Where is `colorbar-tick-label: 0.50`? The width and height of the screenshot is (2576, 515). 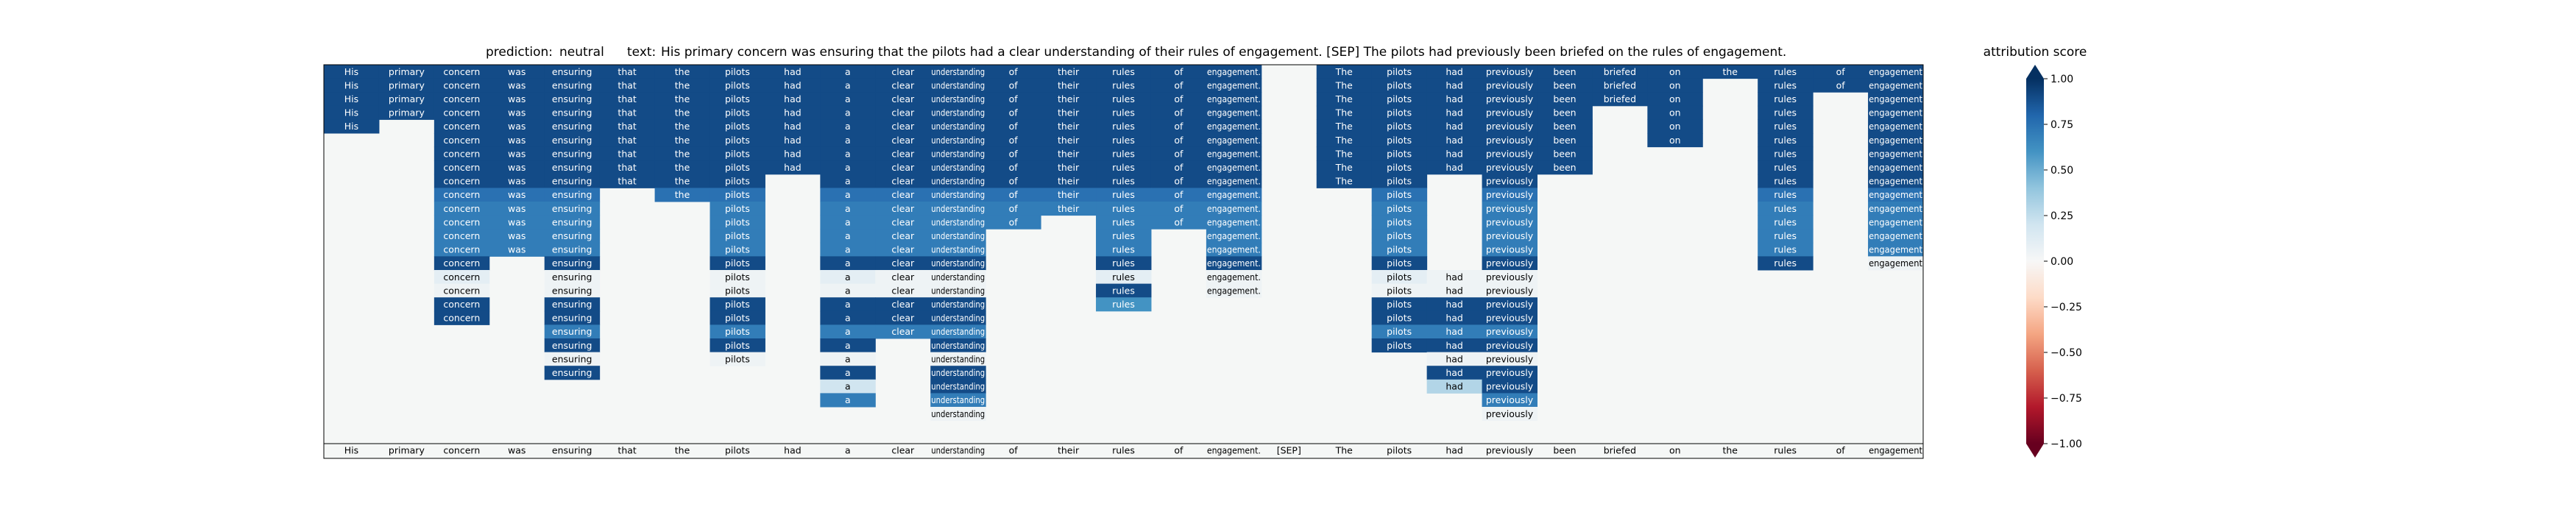 colorbar-tick-label: 0.50 is located at coordinates (2061, 171).